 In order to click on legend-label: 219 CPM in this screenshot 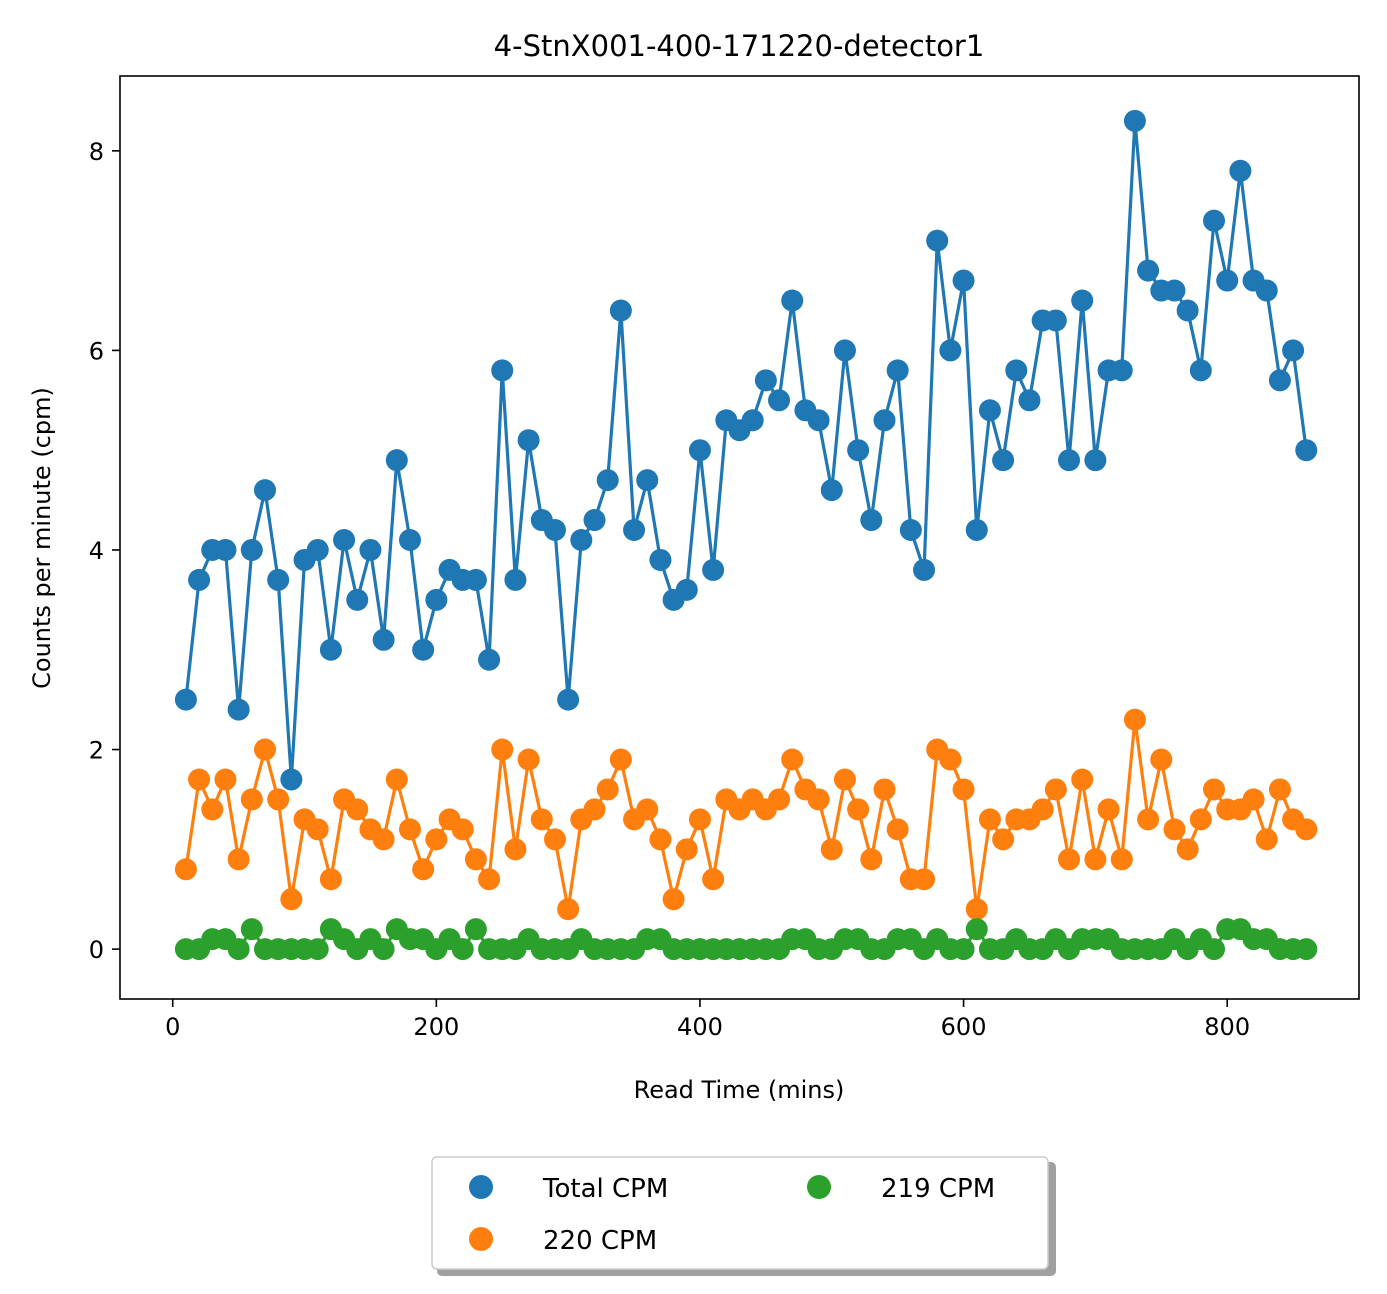, I will do `click(938, 1189)`.